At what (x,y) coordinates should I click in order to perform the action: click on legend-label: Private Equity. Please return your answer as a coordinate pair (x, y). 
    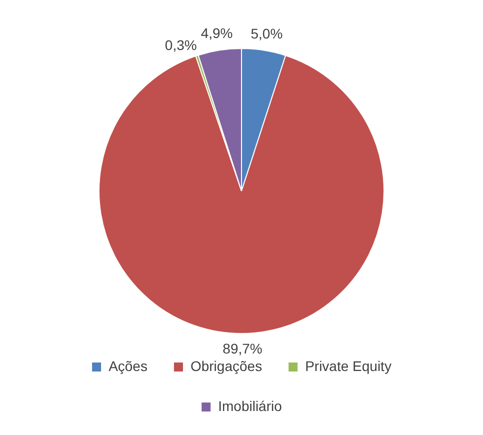
    Looking at the image, I should click on (348, 366).